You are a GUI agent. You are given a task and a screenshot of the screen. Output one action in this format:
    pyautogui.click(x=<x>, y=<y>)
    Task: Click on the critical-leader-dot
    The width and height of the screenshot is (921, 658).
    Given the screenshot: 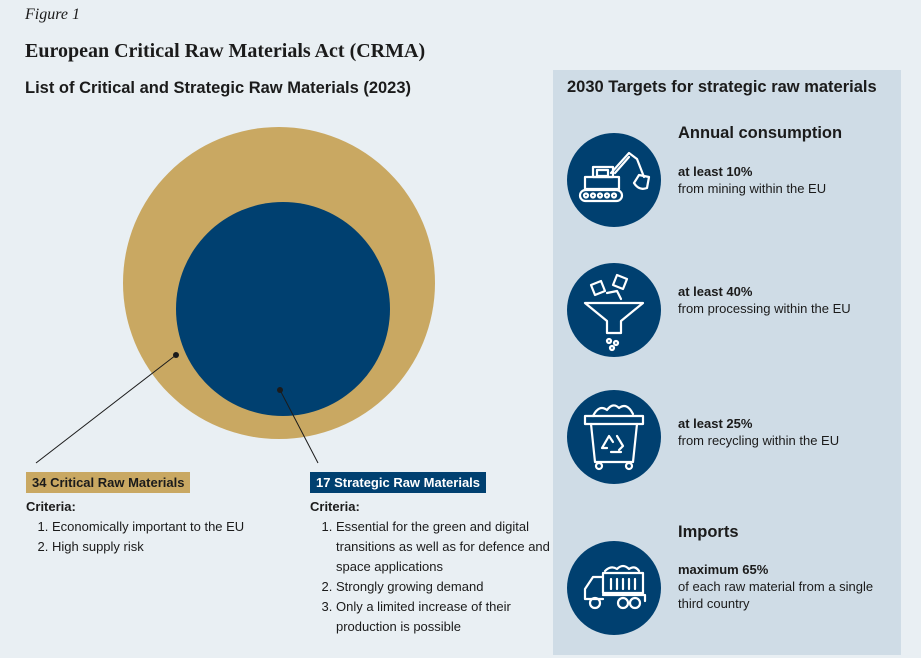 What is the action you would take?
    pyautogui.click(x=176, y=355)
    